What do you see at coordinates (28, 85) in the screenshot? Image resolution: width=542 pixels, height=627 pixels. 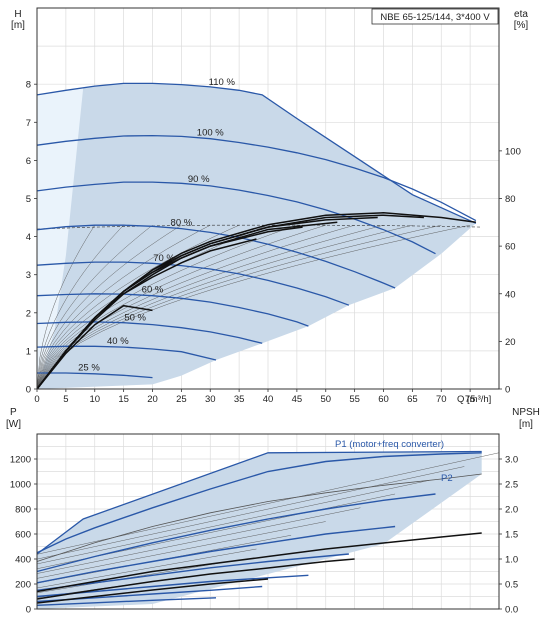 I see `y-tick-label: 8` at bounding box center [28, 85].